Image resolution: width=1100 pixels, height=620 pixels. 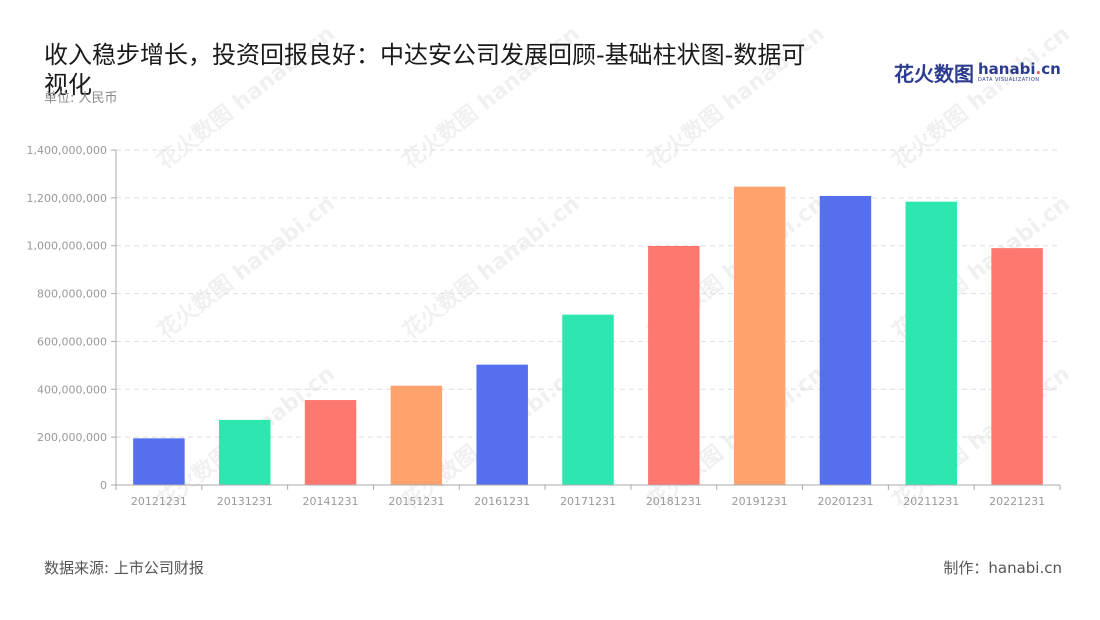 What do you see at coordinates (1002, 568) in the screenshot?
I see `maker-credit: 制作：hanabi.cn` at bounding box center [1002, 568].